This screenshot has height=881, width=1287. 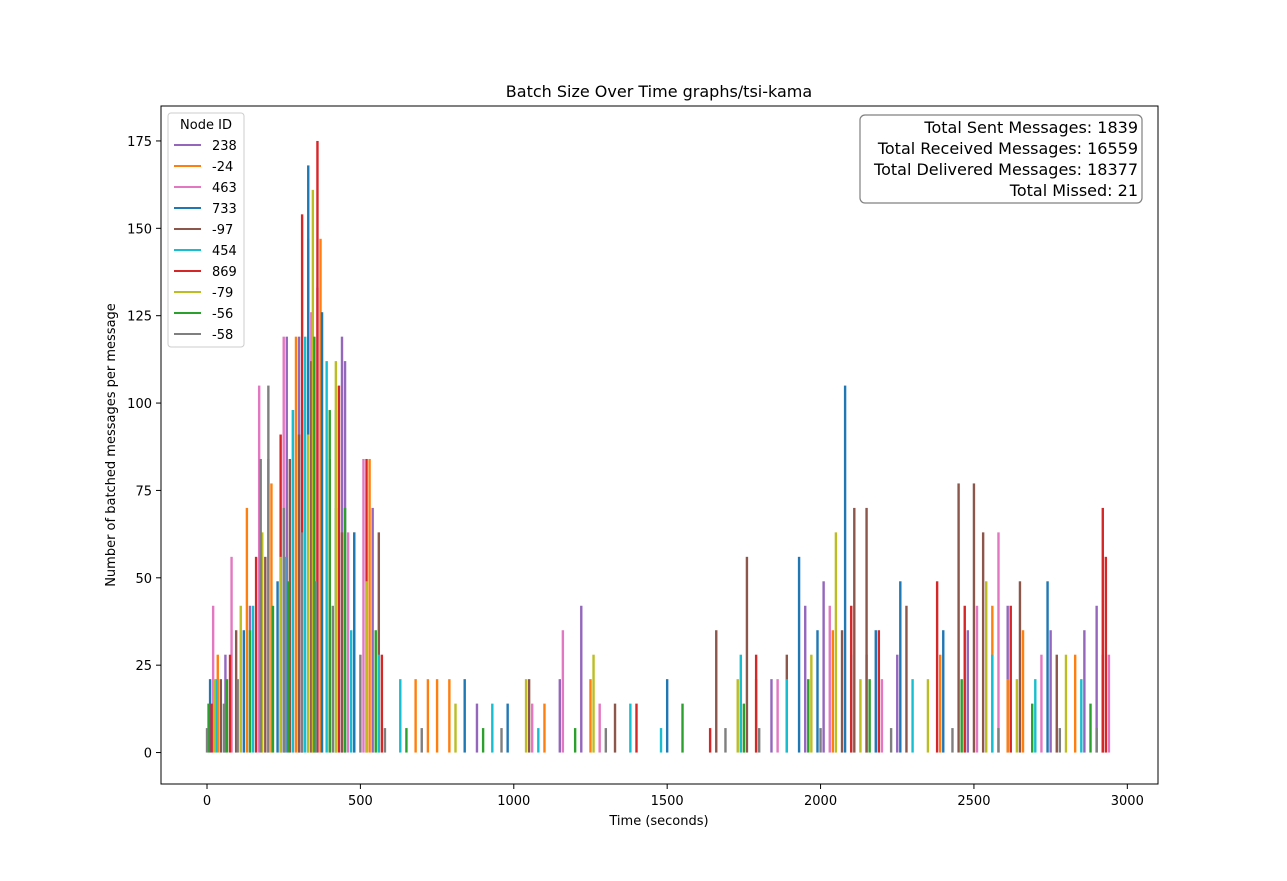 What do you see at coordinates (455, 728) in the screenshot?
I see `bar--79-8` at bounding box center [455, 728].